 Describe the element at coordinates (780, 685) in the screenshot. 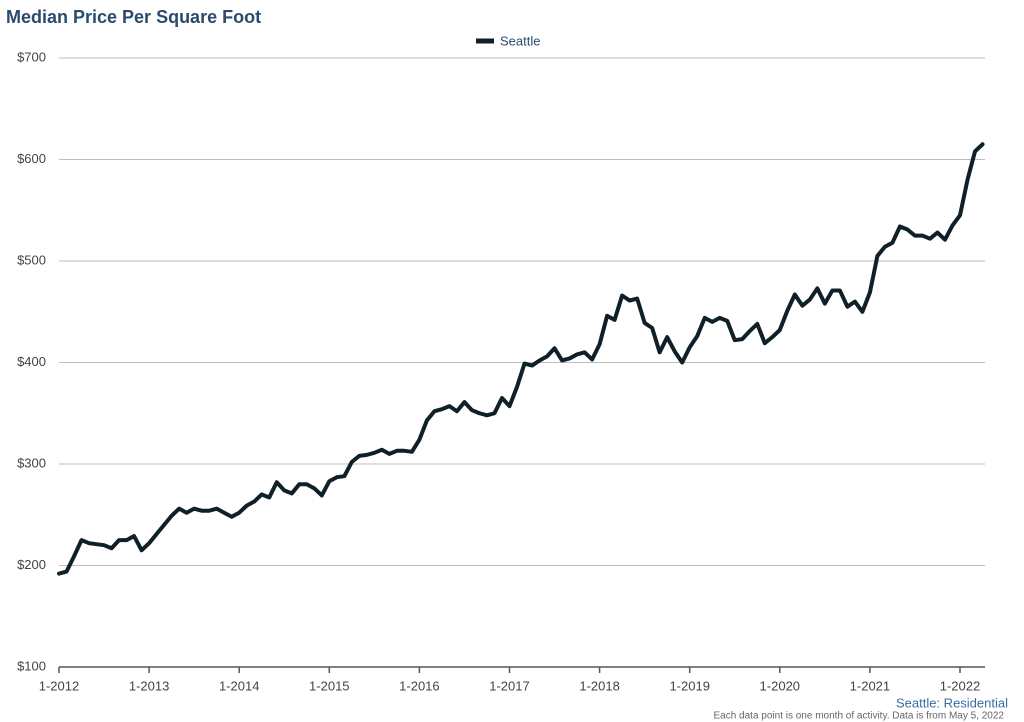

I see `x-tick-label: 1-2020` at that location.